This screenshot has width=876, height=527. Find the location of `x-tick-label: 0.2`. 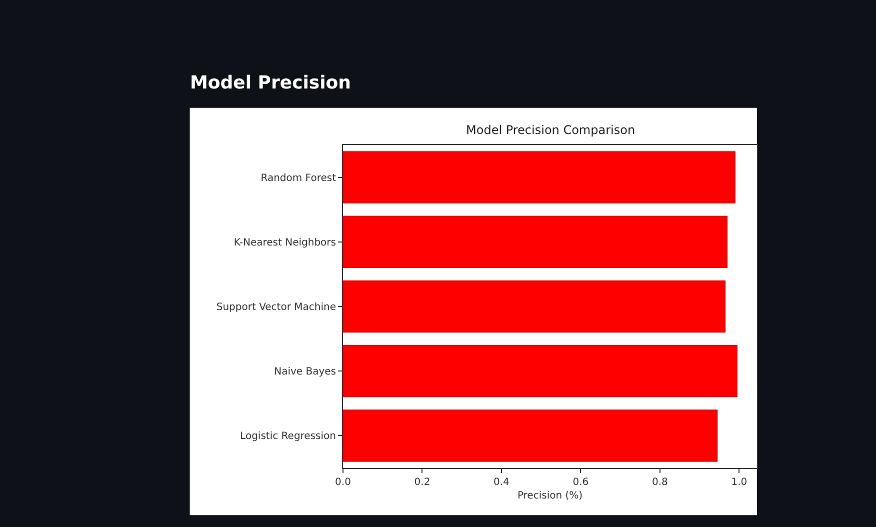

x-tick-label: 0.2 is located at coordinates (422, 482).